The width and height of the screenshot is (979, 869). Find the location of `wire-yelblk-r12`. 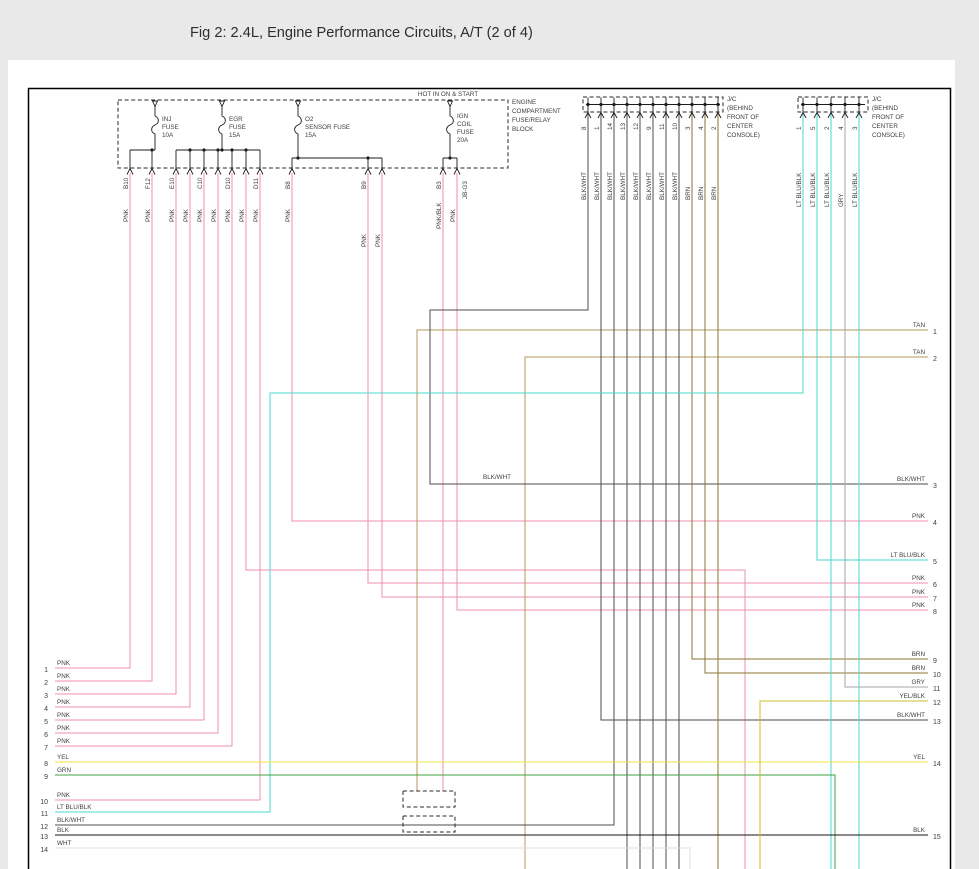

wire-yelblk-r12 is located at coordinates (843, 784).